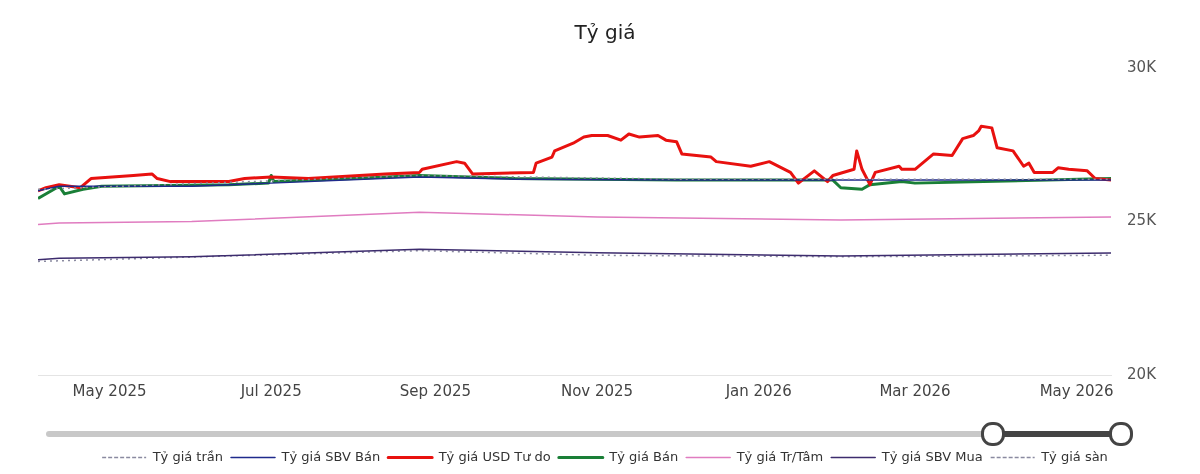 The width and height of the screenshot is (1200, 474). What do you see at coordinates (931, 456) in the screenshot?
I see `legend-label: Tỷ giá SBV Mua` at bounding box center [931, 456].